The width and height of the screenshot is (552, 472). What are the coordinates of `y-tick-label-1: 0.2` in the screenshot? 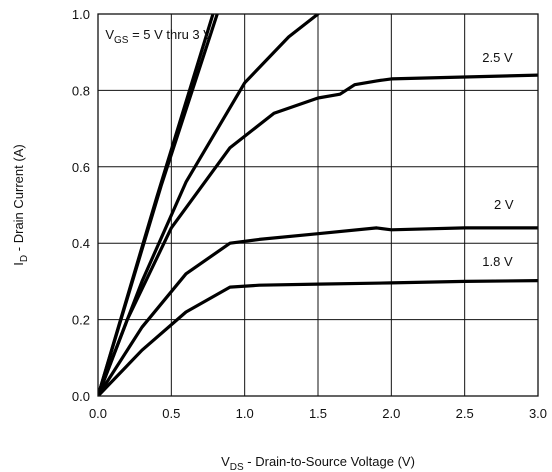 It's located at (81, 320).